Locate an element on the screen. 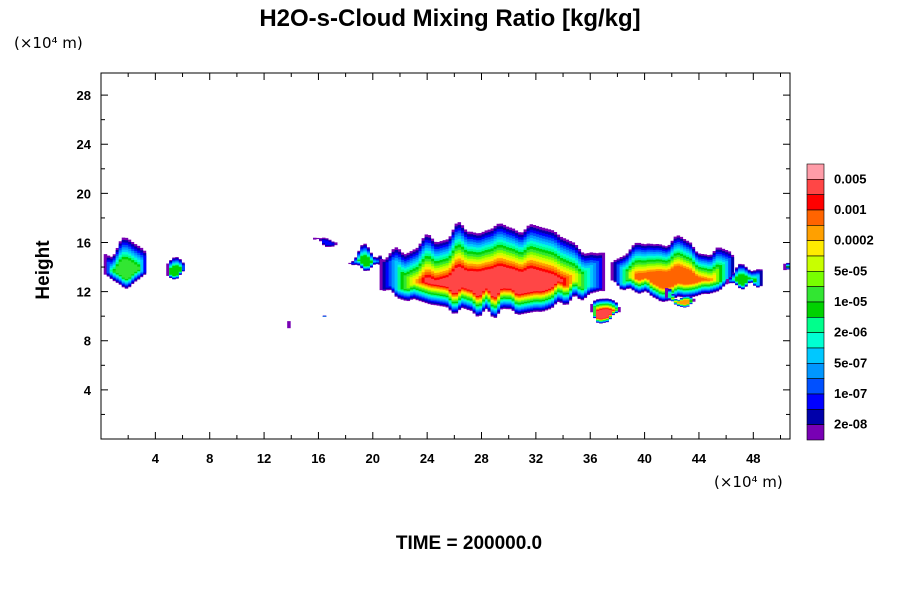  colorbar-label: 0.001 is located at coordinates (850, 209).